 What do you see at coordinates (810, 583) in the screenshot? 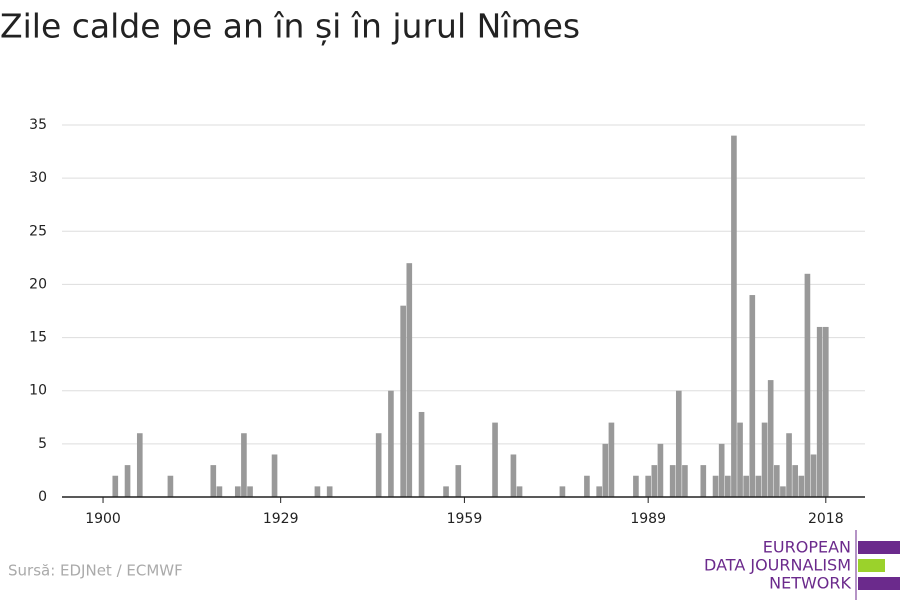
I see `logo-text: NETWORK` at bounding box center [810, 583].